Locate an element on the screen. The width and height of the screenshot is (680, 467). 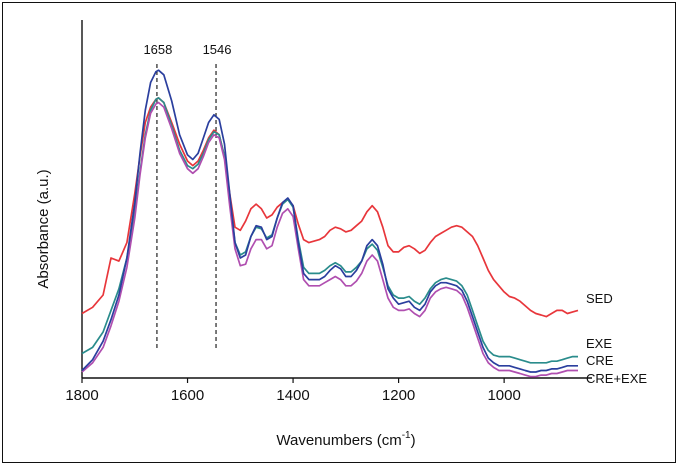
series-labels: SED EXE CRE CRE+EXE is located at coordinates (616, 338).